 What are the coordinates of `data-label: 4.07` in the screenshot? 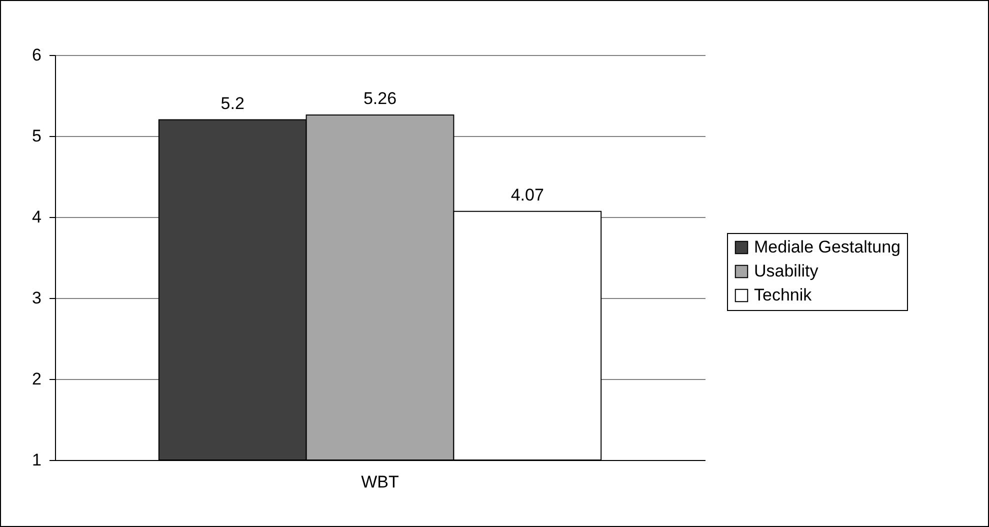 It's located at (527, 194).